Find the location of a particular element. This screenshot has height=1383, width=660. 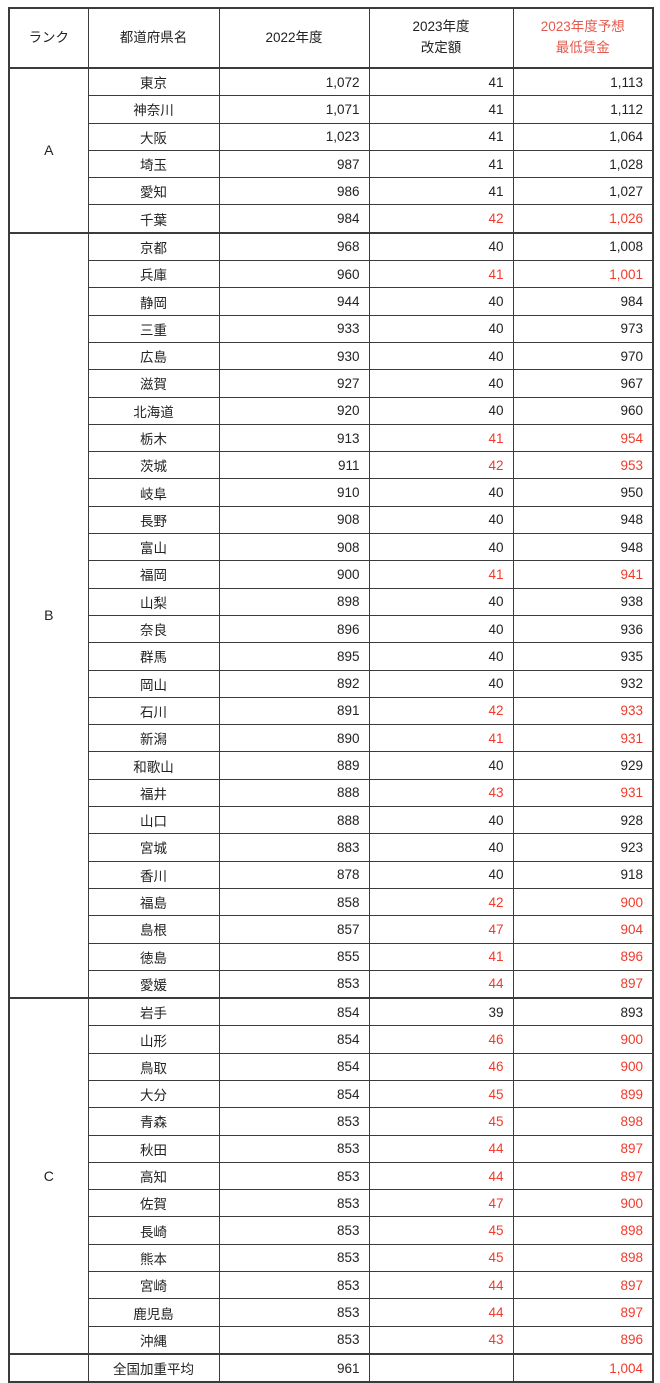

forecast-2023-cell: 893 is located at coordinates (583, 1012).